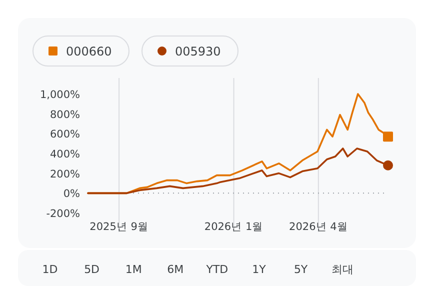  What do you see at coordinates (259, 269) in the screenshot?
I see `text: 1Y` at bounding box center [259, 269].